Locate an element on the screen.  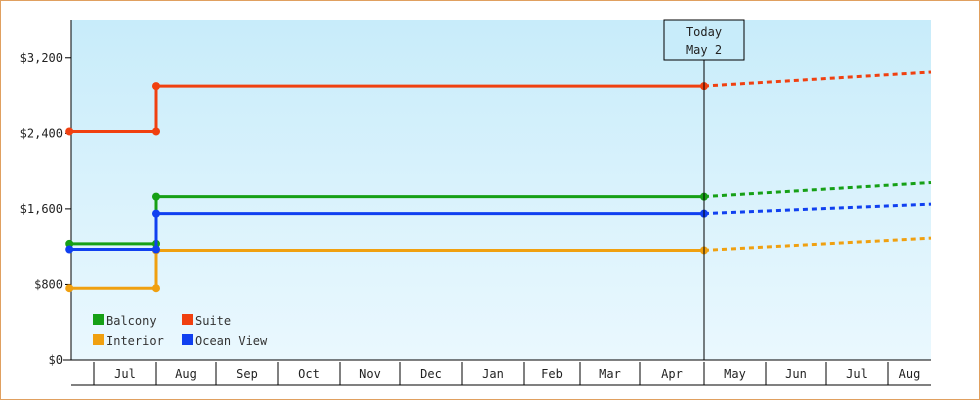
legend-item-interior: Interior is located at coordinates (128, 341).